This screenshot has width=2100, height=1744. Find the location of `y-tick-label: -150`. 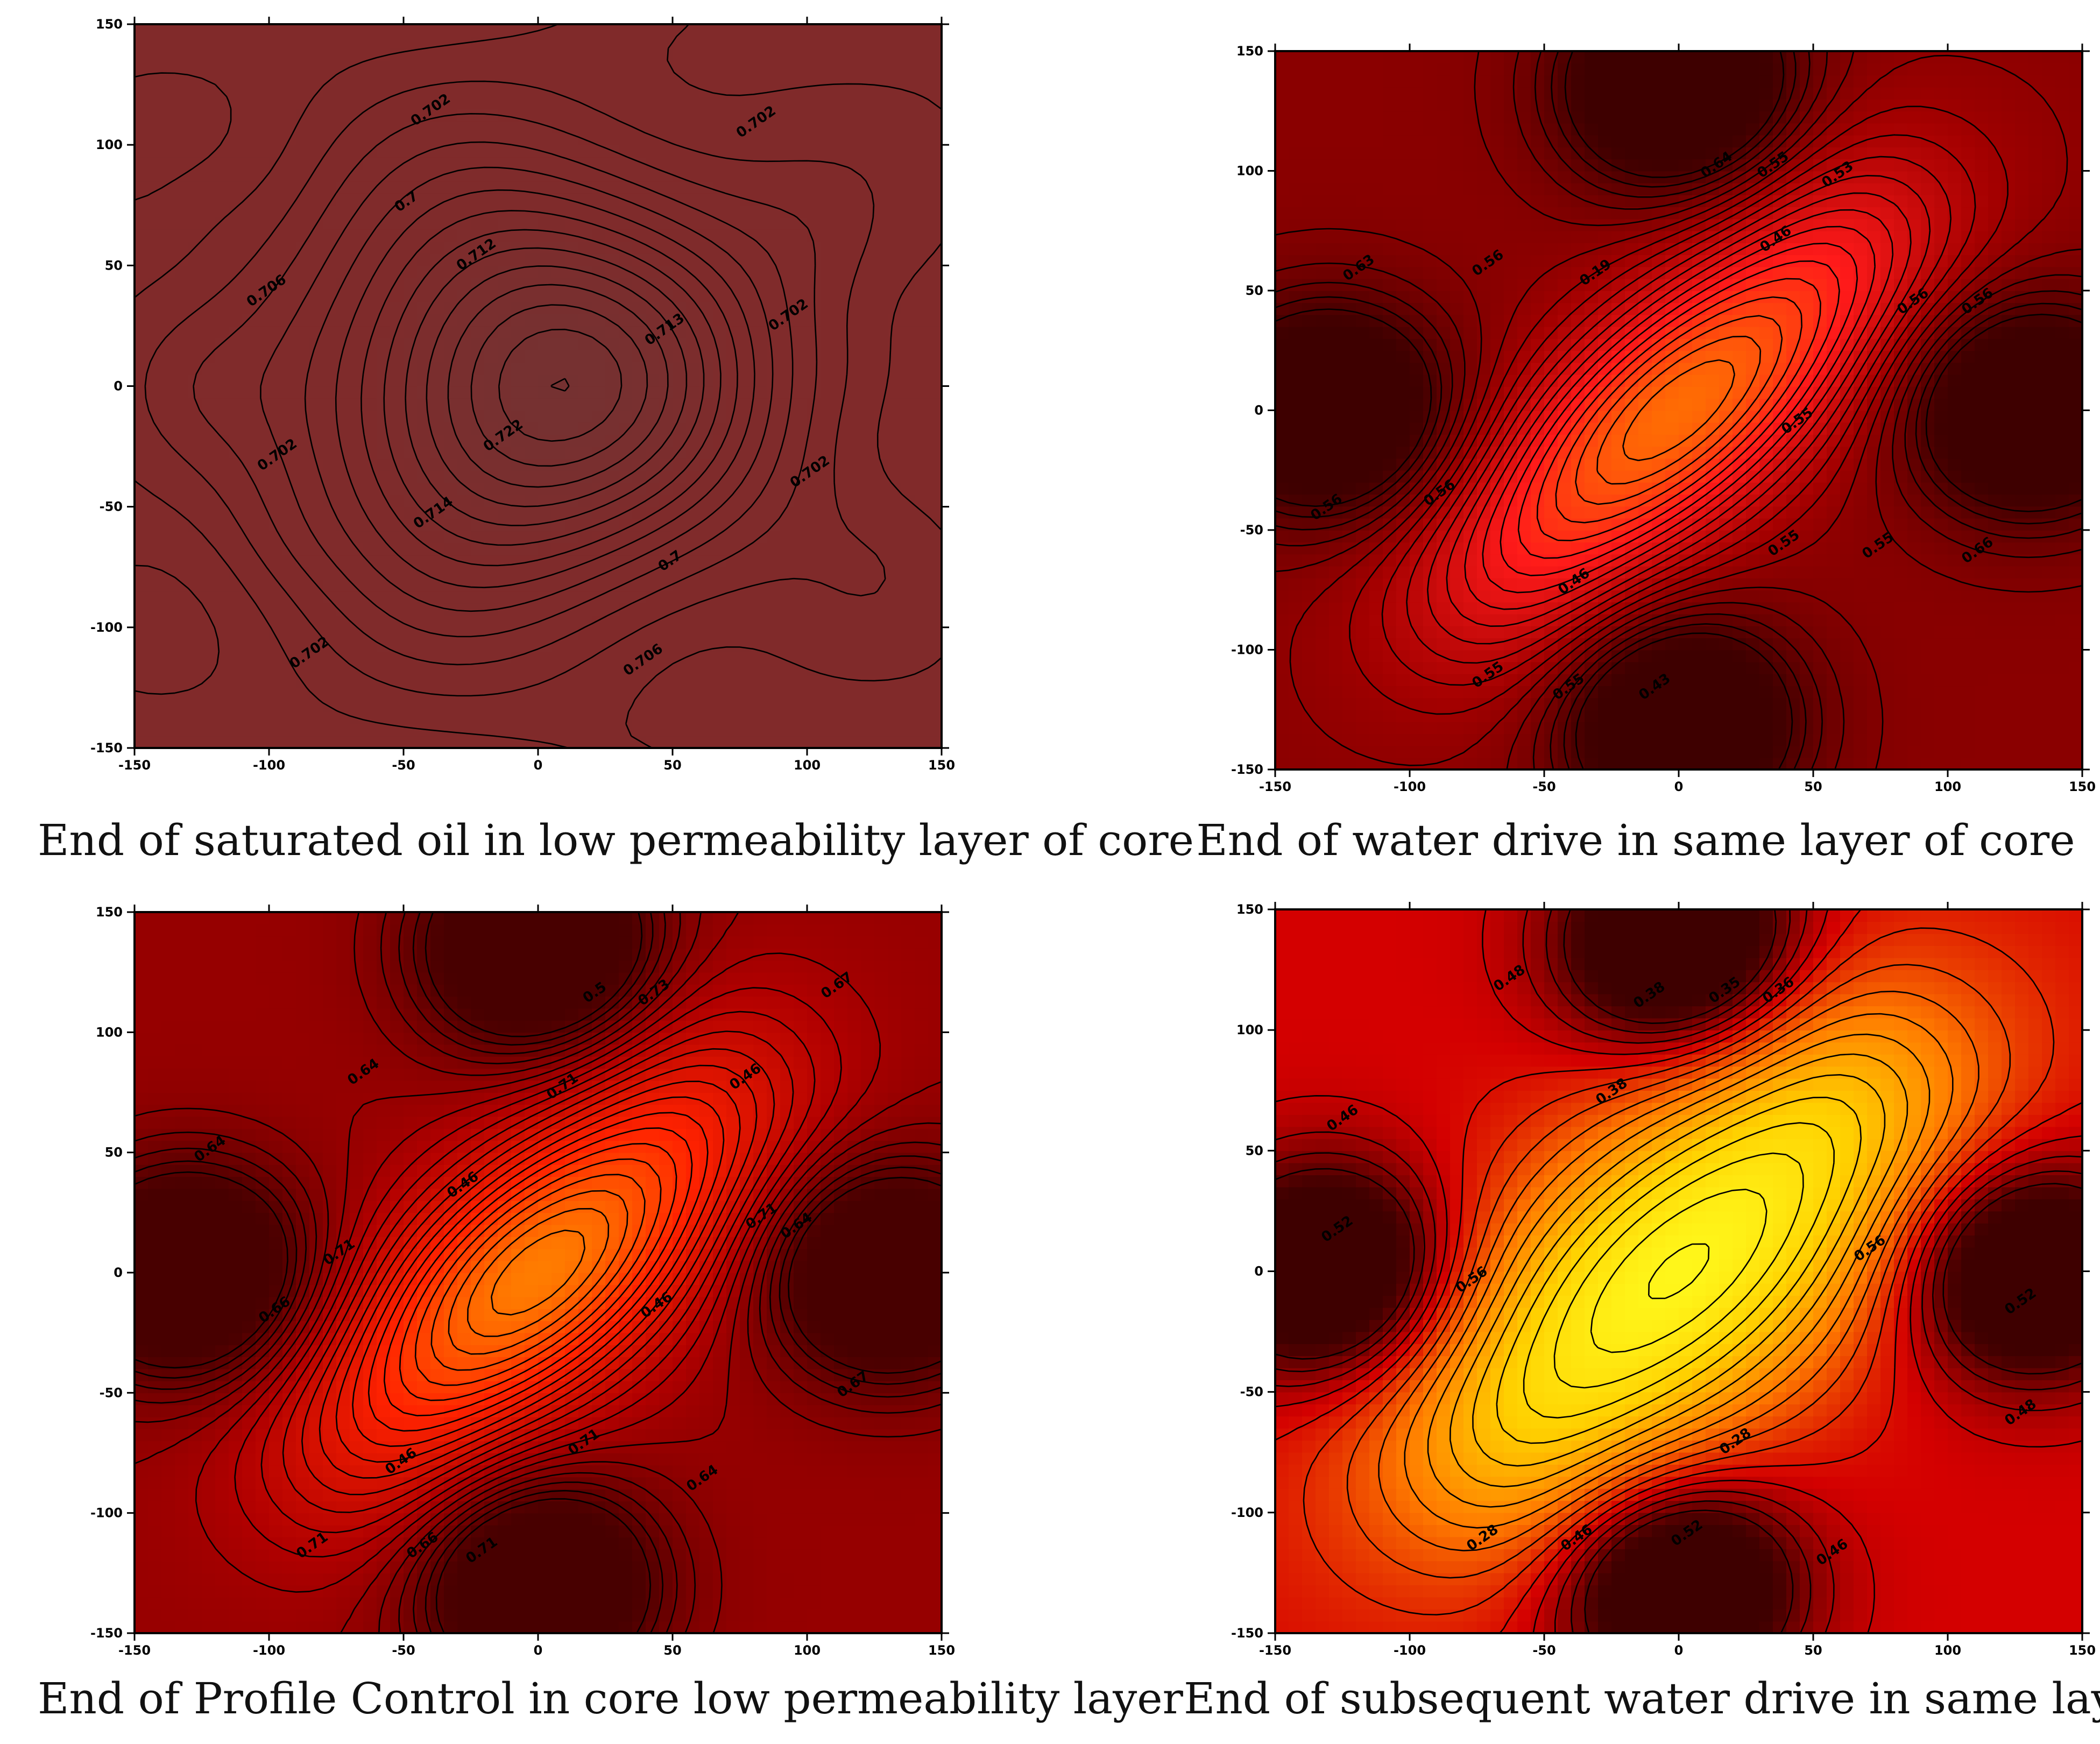

y-tick-label: -150 is located at coordinates (1247, 1634).